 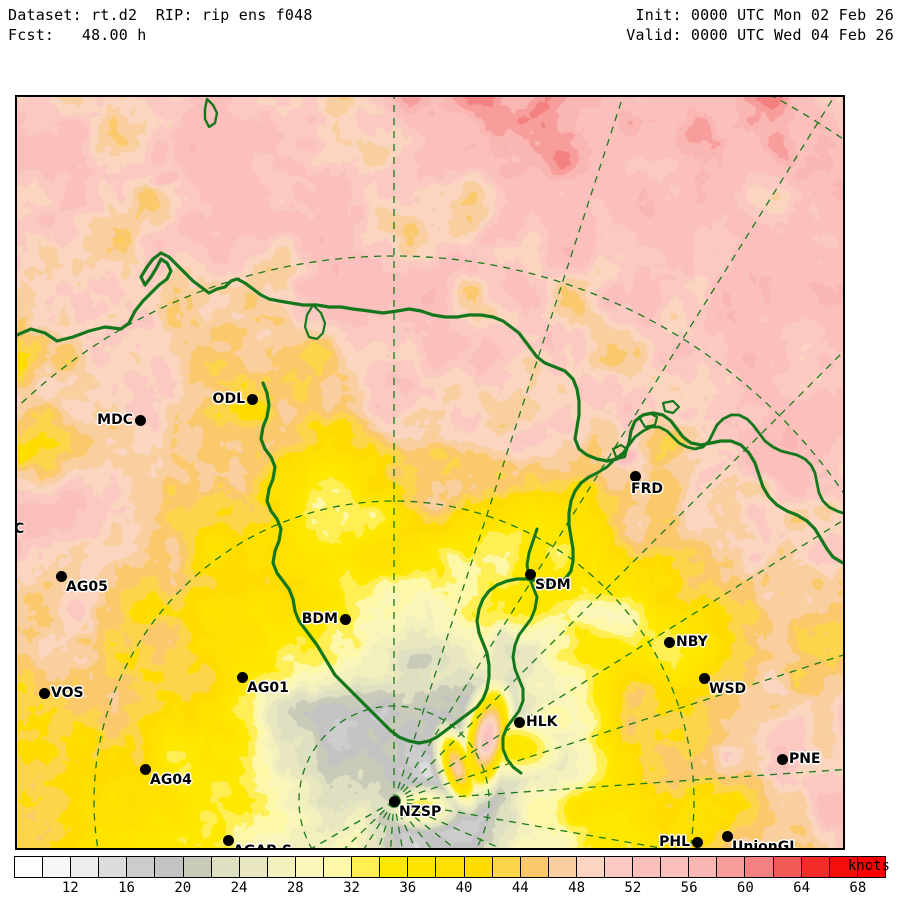 I want to click on colorbar-tick: 60, so click(x=745, y=888).